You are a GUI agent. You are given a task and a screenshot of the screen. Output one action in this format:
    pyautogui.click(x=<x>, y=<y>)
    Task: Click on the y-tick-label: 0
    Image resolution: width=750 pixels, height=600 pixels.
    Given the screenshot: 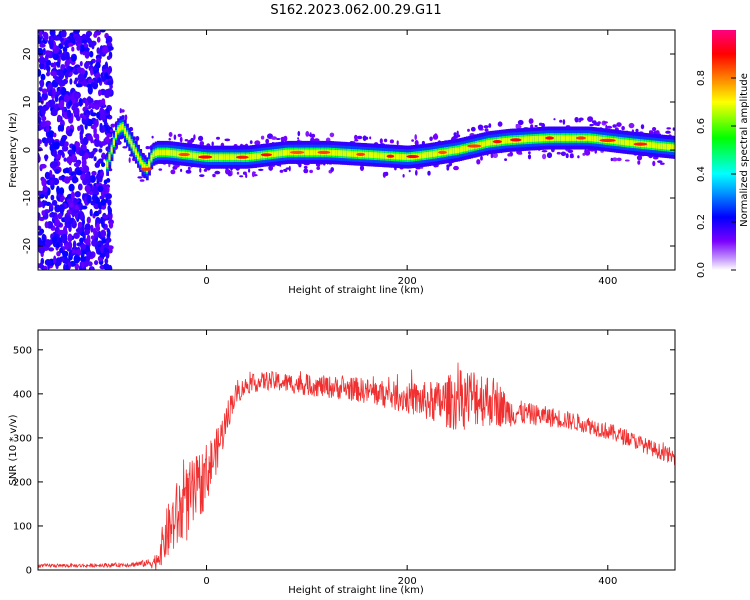 What is the action you would take?
    pyautogui.click(x=29, y=571)
    